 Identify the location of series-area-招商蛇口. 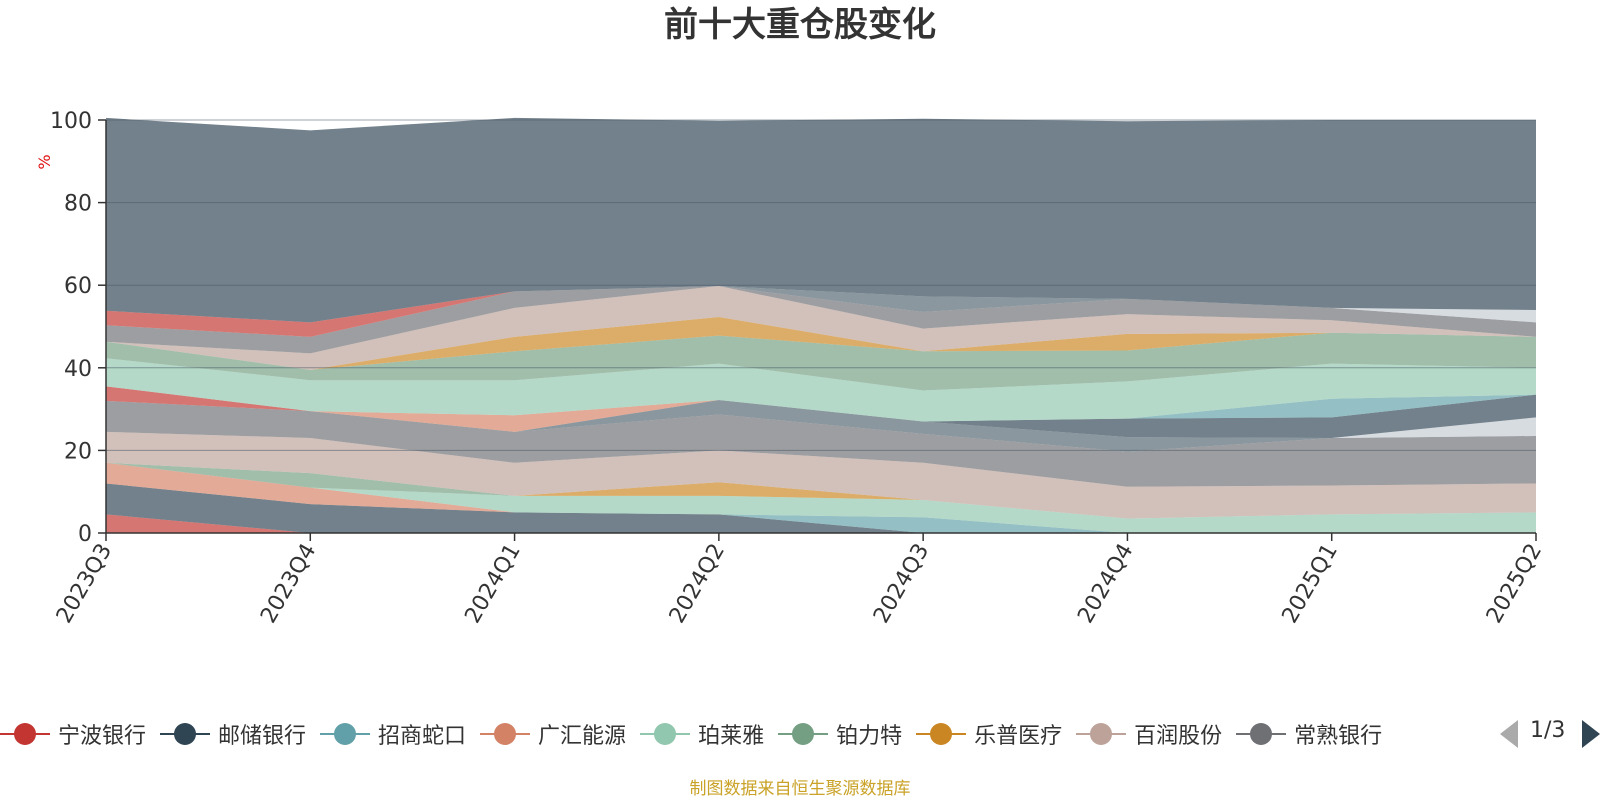
(821, 508).